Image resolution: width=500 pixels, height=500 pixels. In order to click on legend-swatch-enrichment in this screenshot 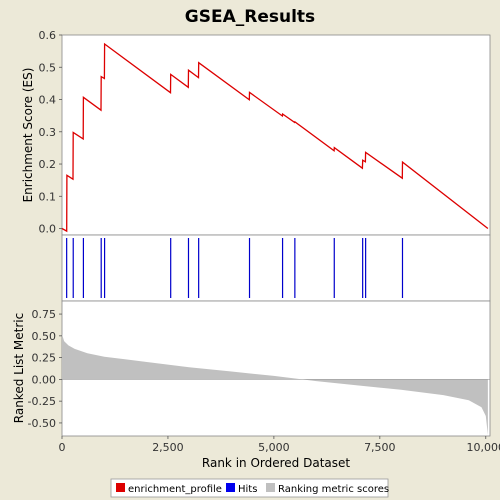, I will do `click(120, 487)`.